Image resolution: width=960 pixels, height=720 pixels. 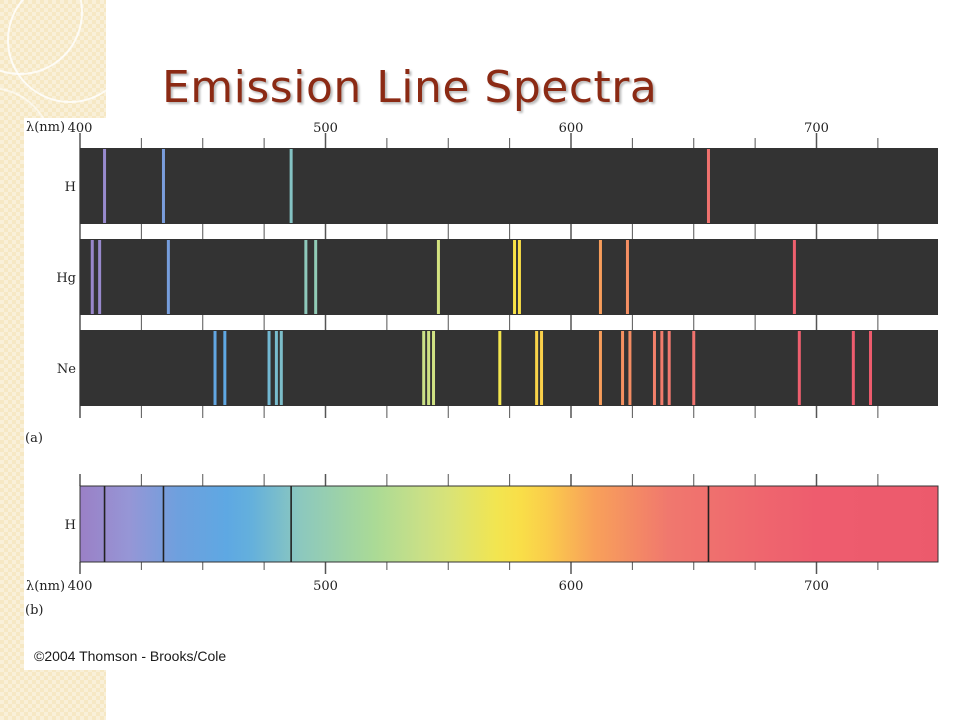 I want to click on row-label: Hg, so click(x=66, y=278).